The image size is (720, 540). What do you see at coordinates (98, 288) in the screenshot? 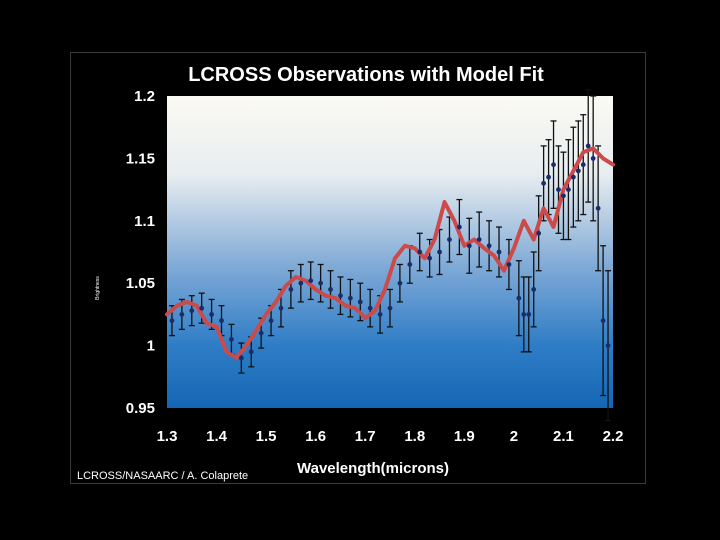
I see `y-axis-label: Brightness` at bounding box center [98, 288].